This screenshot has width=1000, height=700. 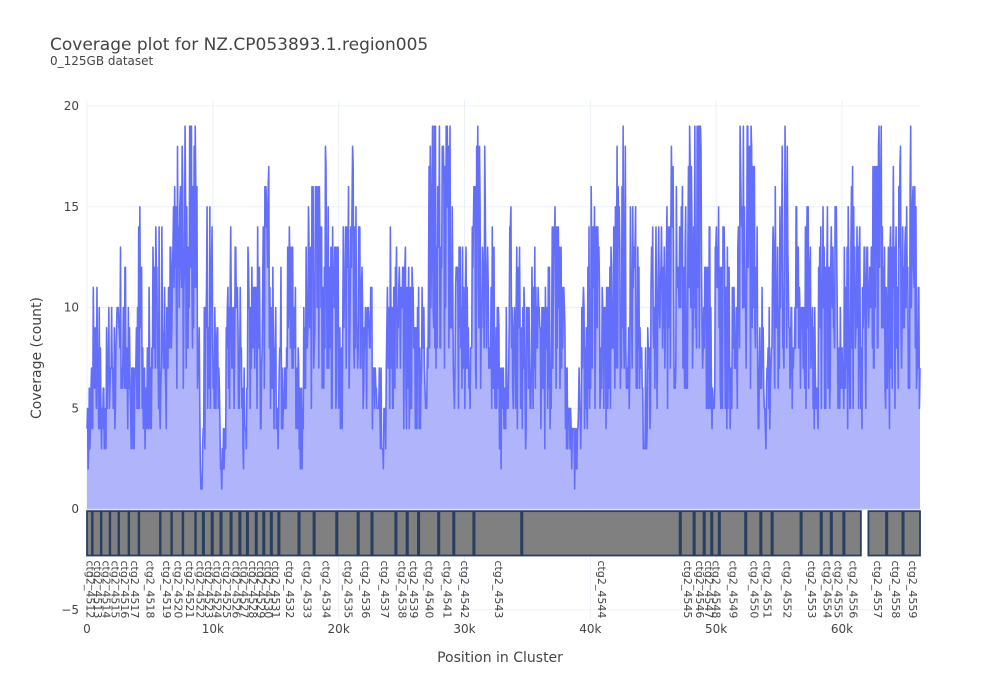 What do you see at coordinates (102, 61) in the screenshot?
I see `chart-subtitle: 0_125GB dataset` at bounding box center [102, 61].